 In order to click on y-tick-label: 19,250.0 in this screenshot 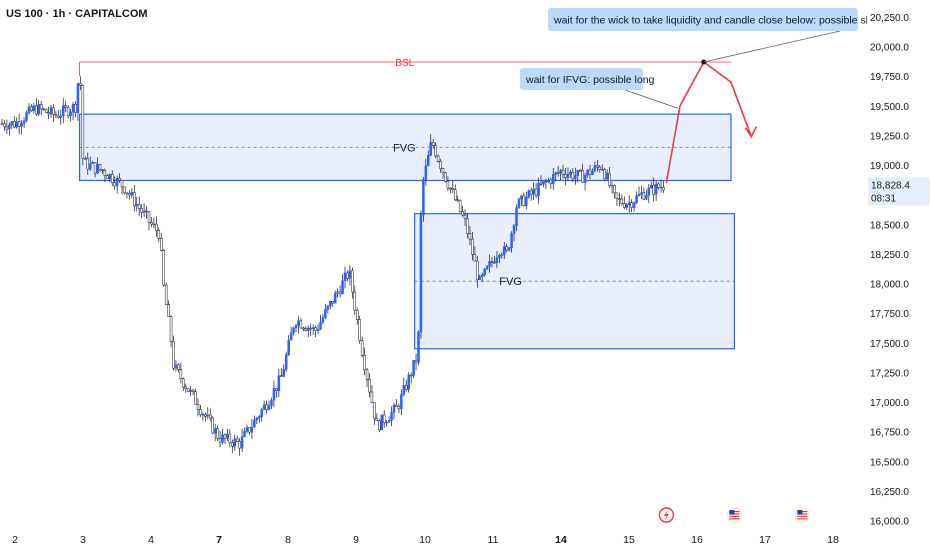, I will do `click(889, 136)`.